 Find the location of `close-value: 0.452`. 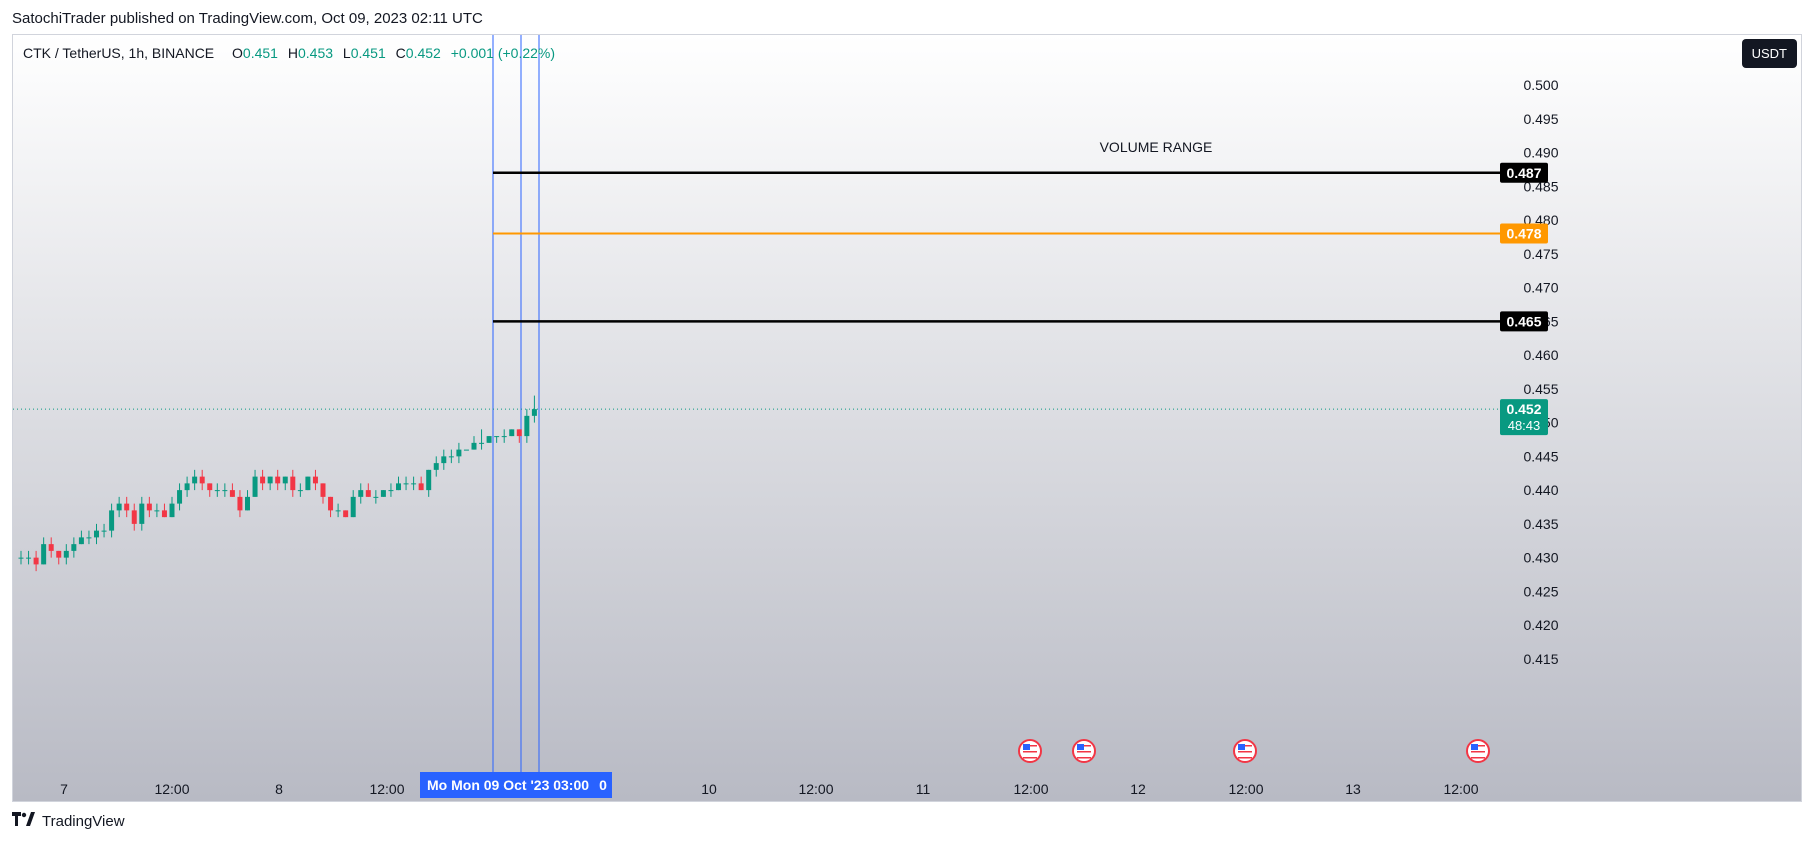

close-value: 0.452 is located at coordinates (423, 53).